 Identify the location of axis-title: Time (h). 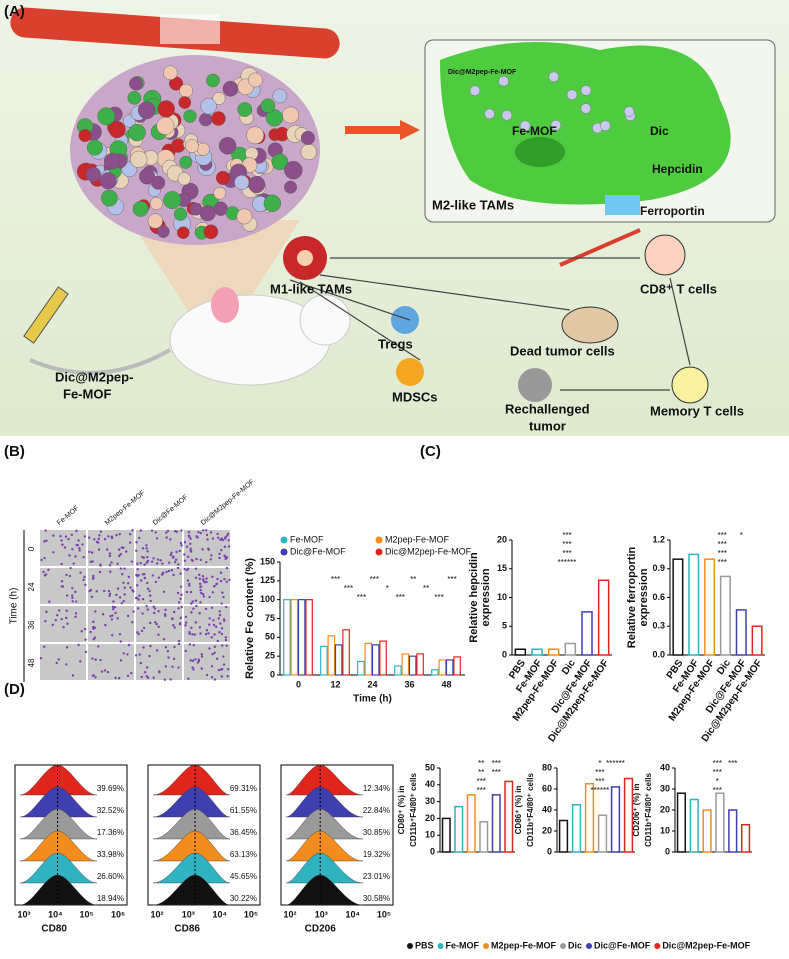
(14, 606).